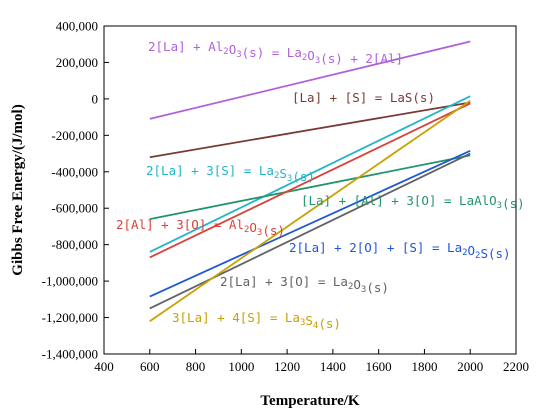 The image size is (550, 418). I want to click on x-tick-label: 1000, so click(241, 366).